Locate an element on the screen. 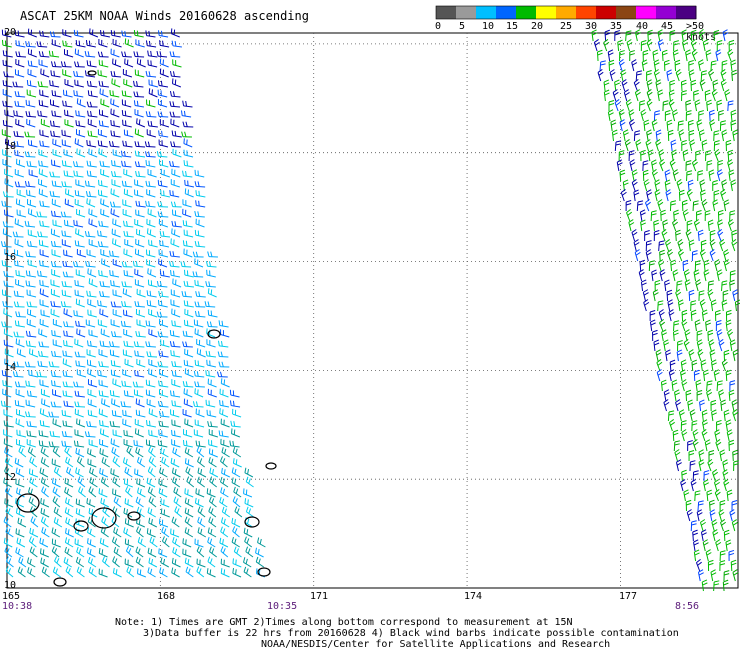 The image size is (740, 650). lat-label-14: 14 is located at coordinates (10, 367).